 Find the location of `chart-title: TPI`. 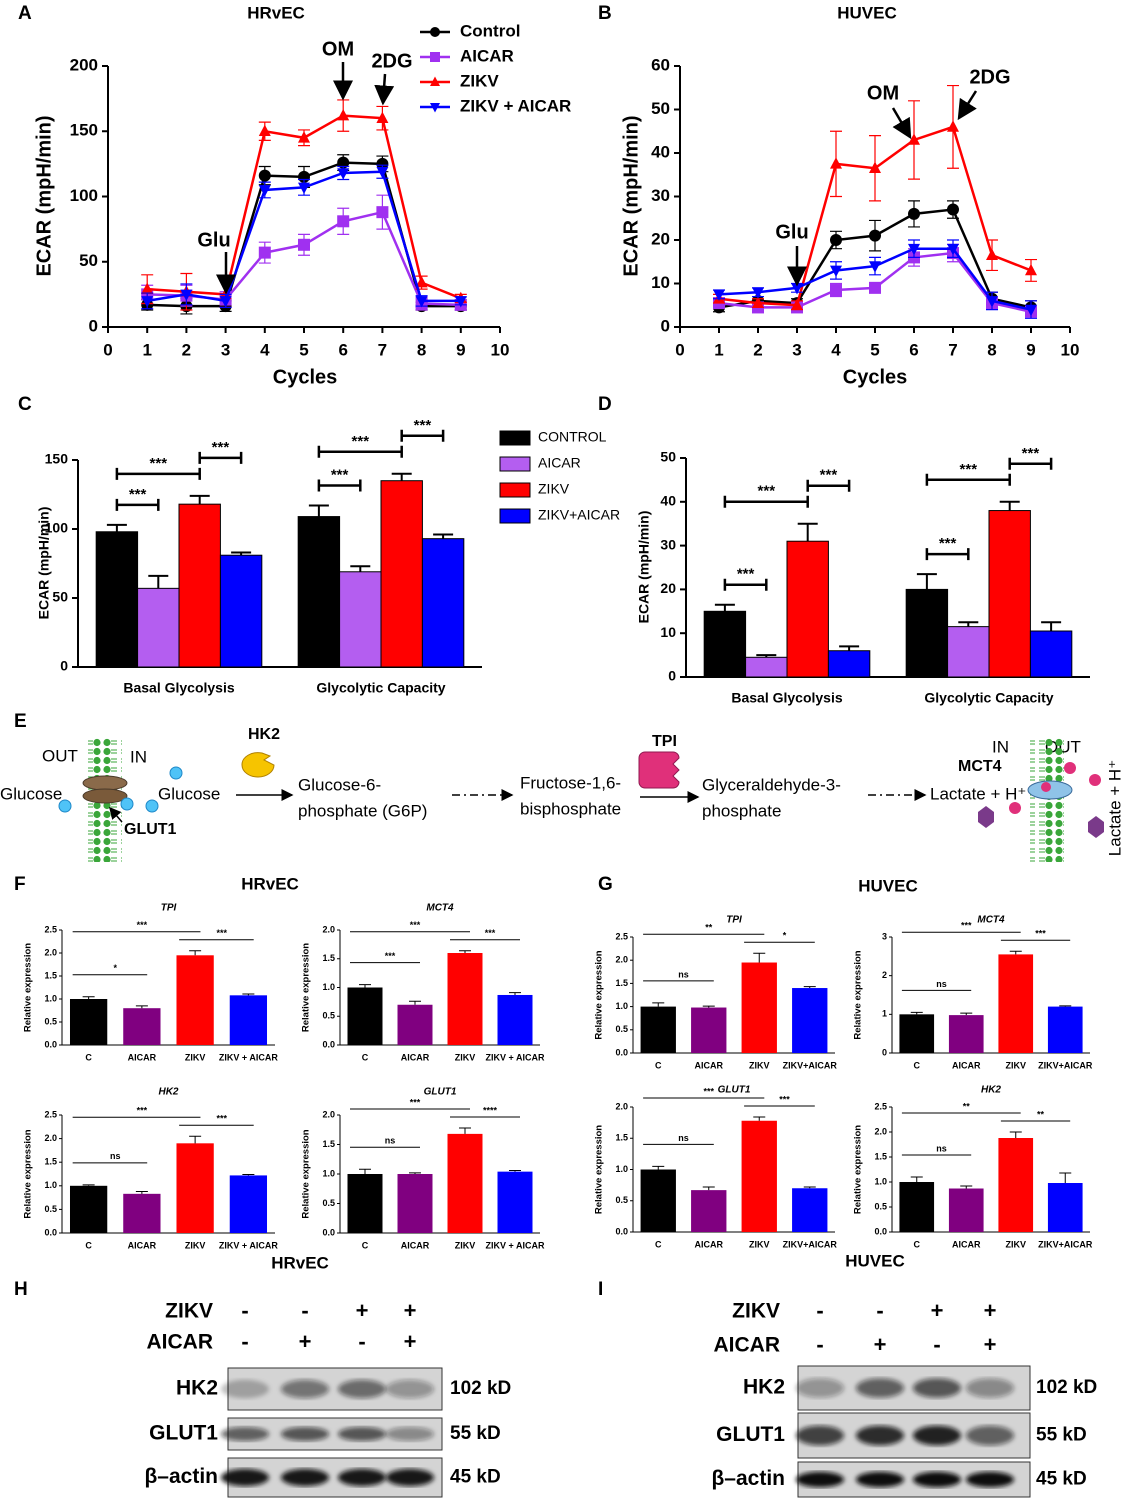

chart-title: TPI is located at coordinates (169, 908).